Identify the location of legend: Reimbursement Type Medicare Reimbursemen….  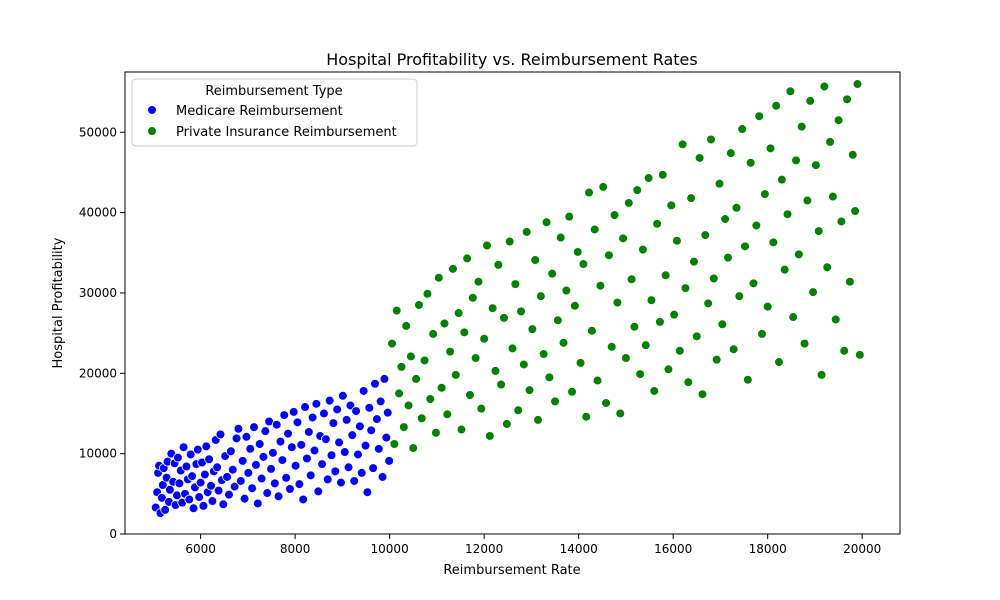
(274, 112).